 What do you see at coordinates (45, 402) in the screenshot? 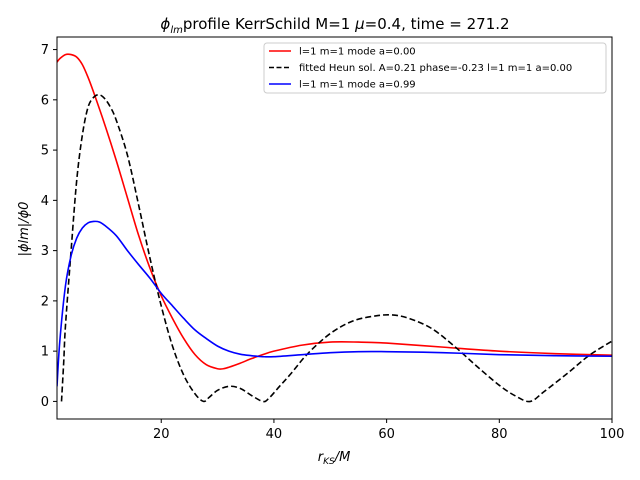
I see `y-tick-label: 0` at bounding box center [45, 402].